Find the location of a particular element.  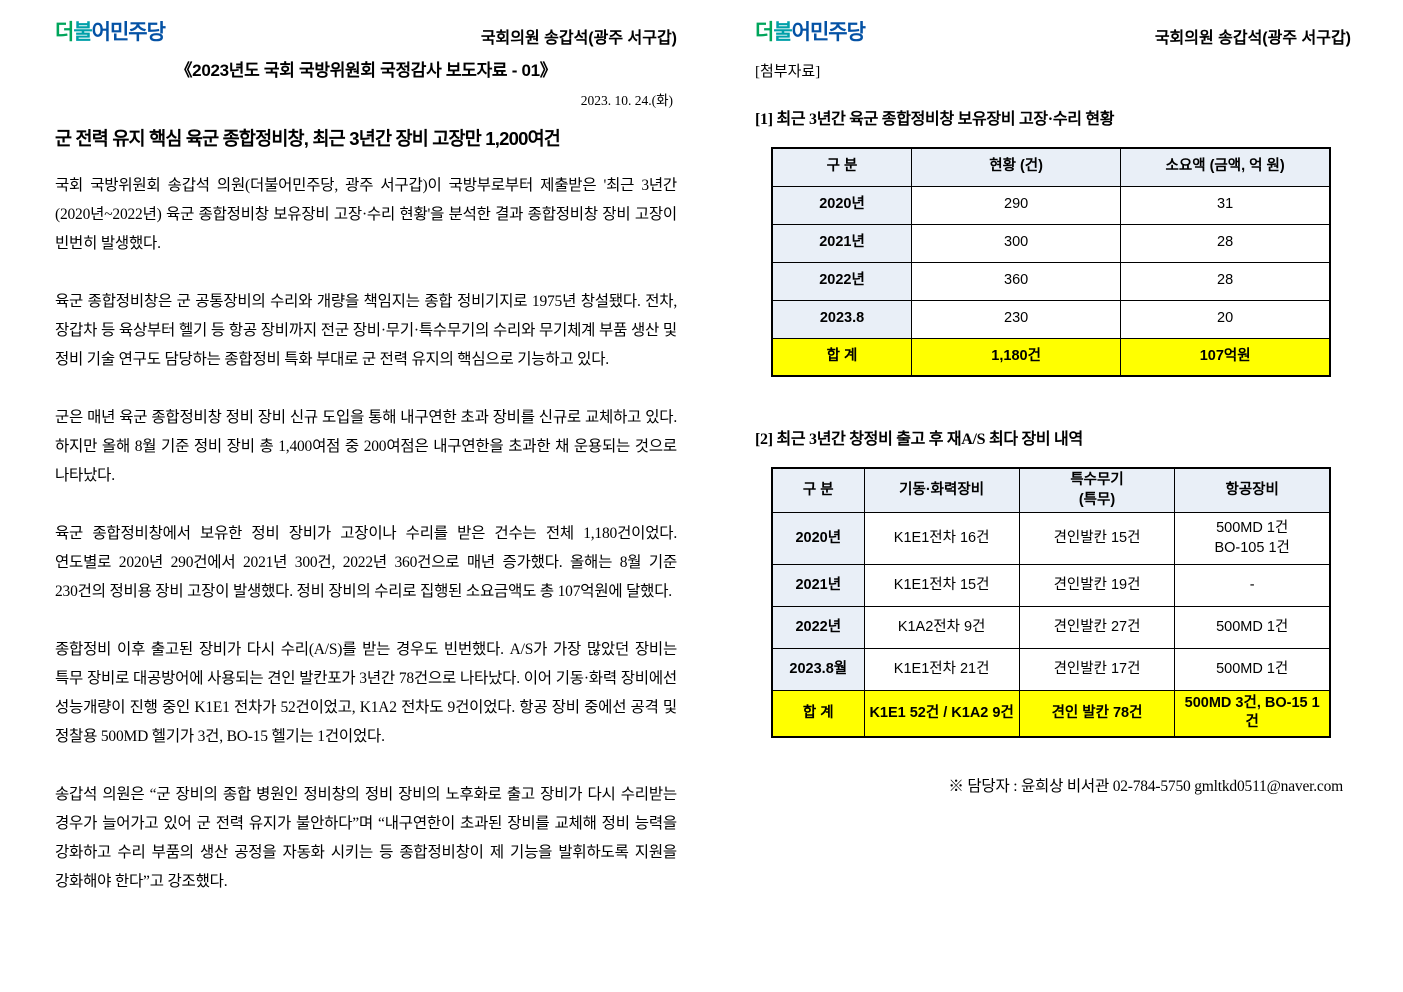

cell-cost: 20 is located at coordinates (1225, 319).